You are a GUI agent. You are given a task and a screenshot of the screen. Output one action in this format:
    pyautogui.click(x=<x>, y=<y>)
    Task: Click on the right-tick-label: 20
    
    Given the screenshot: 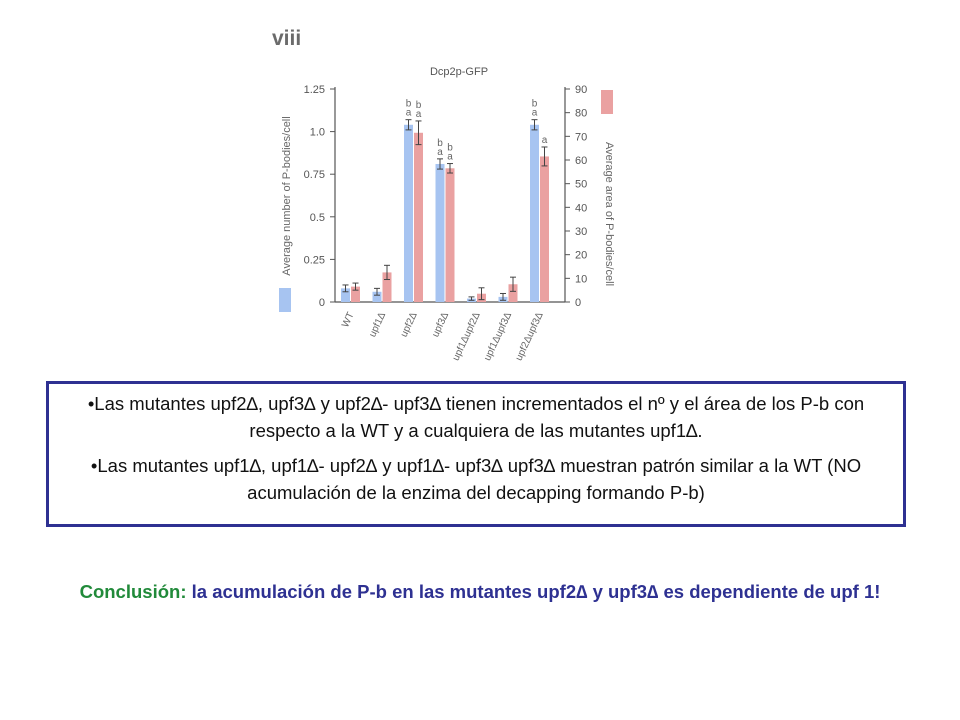 What is the action you would take?
    pyautogui.click(x=581, y=256)
    